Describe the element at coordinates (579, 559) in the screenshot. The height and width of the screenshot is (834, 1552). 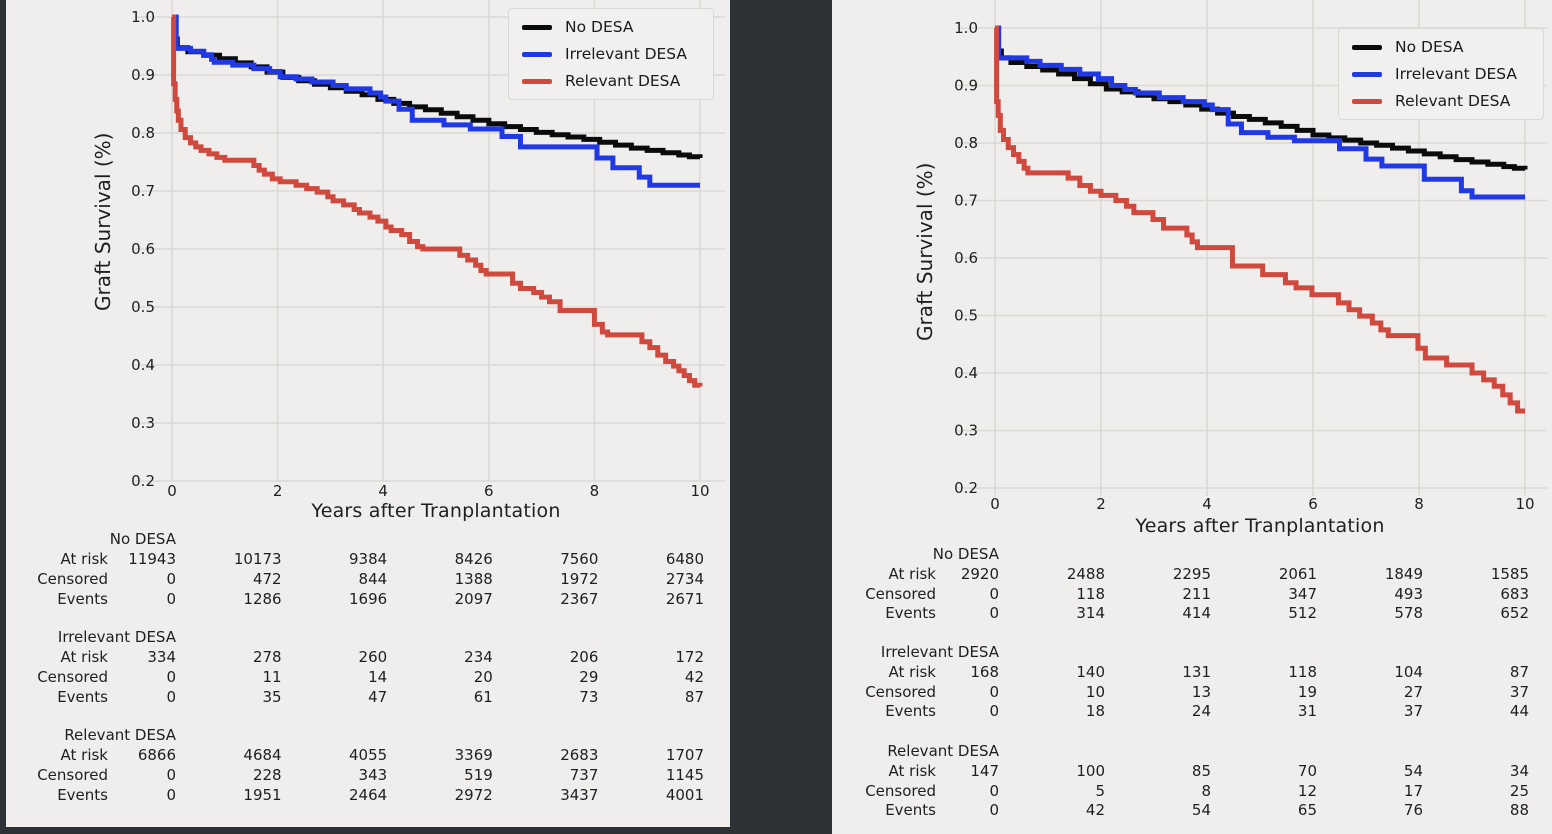
I see `risk-cell: 7560` at that location.